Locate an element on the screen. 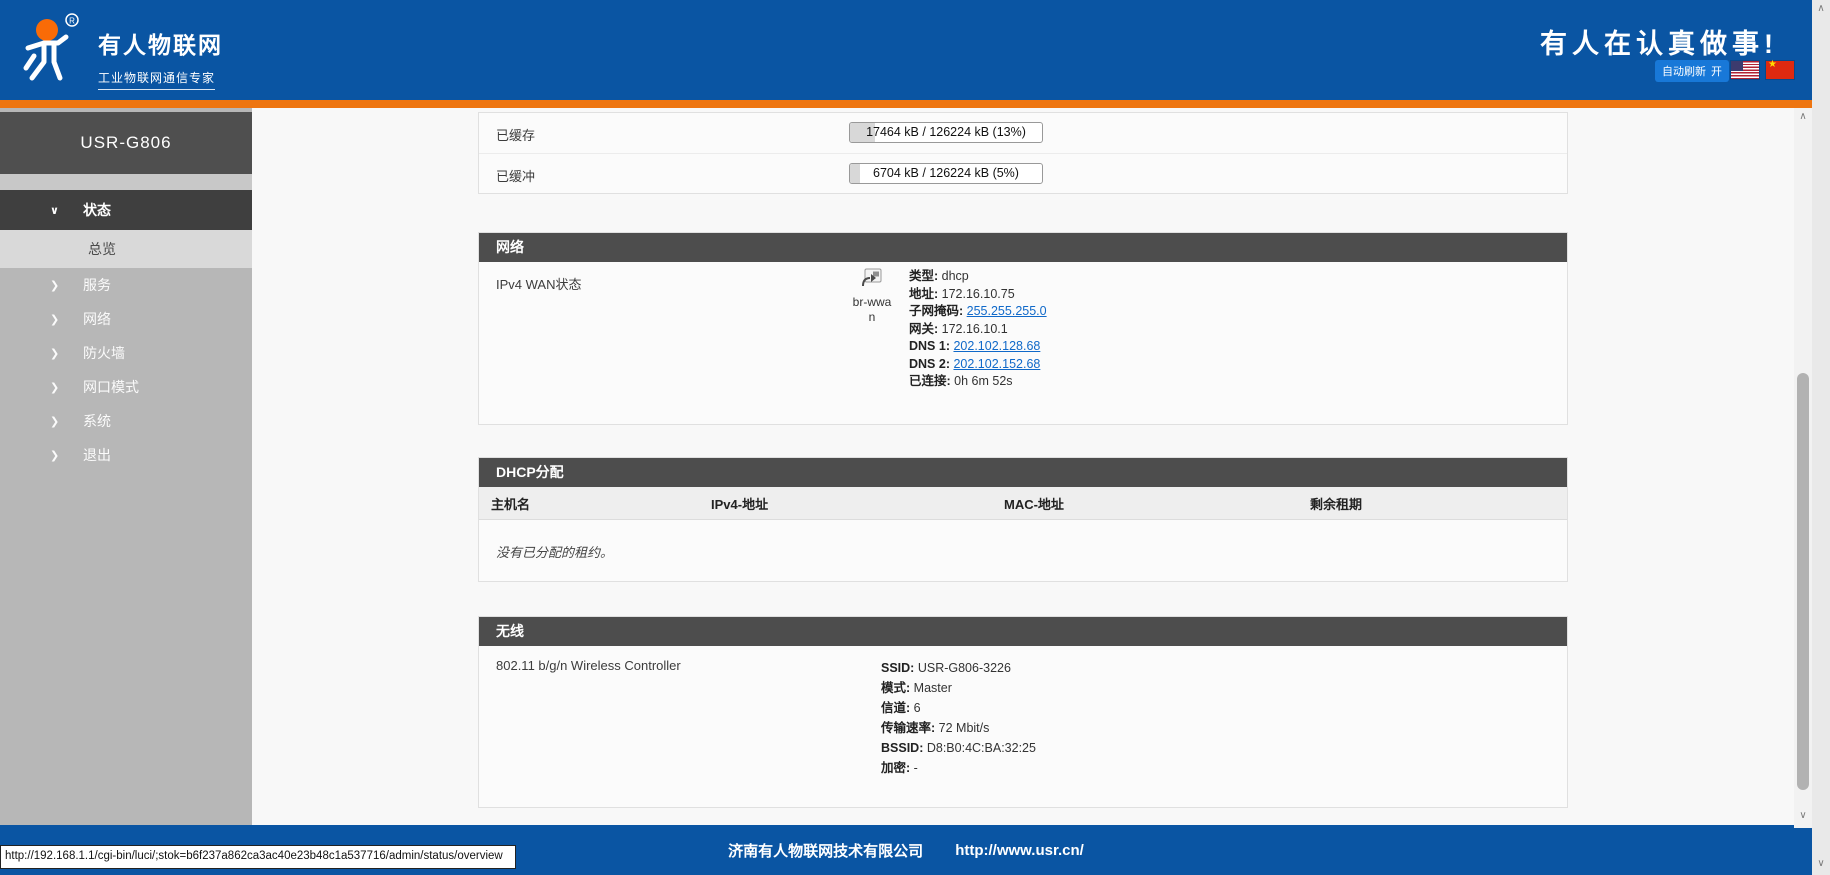 This screenshot has width=1830, height=875. detail-line: 地址: 172.16.10.75 is located at coordinates (978, 295).